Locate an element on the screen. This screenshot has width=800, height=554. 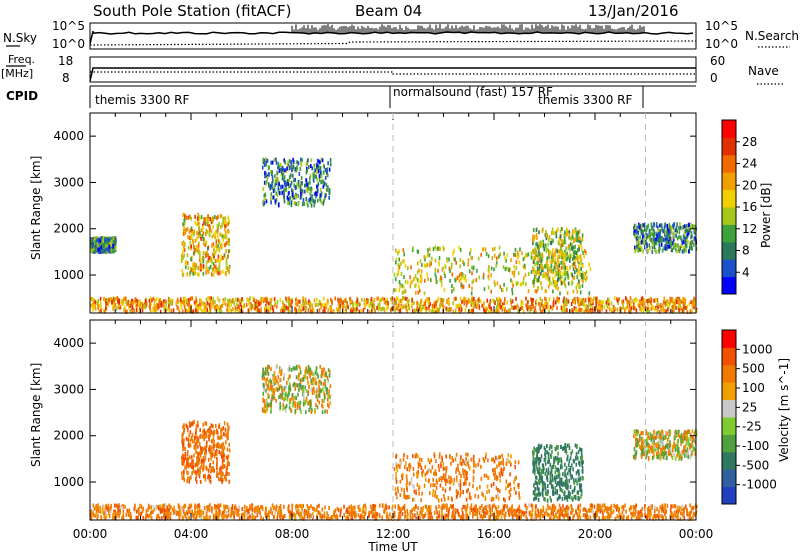
nsearch-label: N.Search is located at coordinates (772, 36).